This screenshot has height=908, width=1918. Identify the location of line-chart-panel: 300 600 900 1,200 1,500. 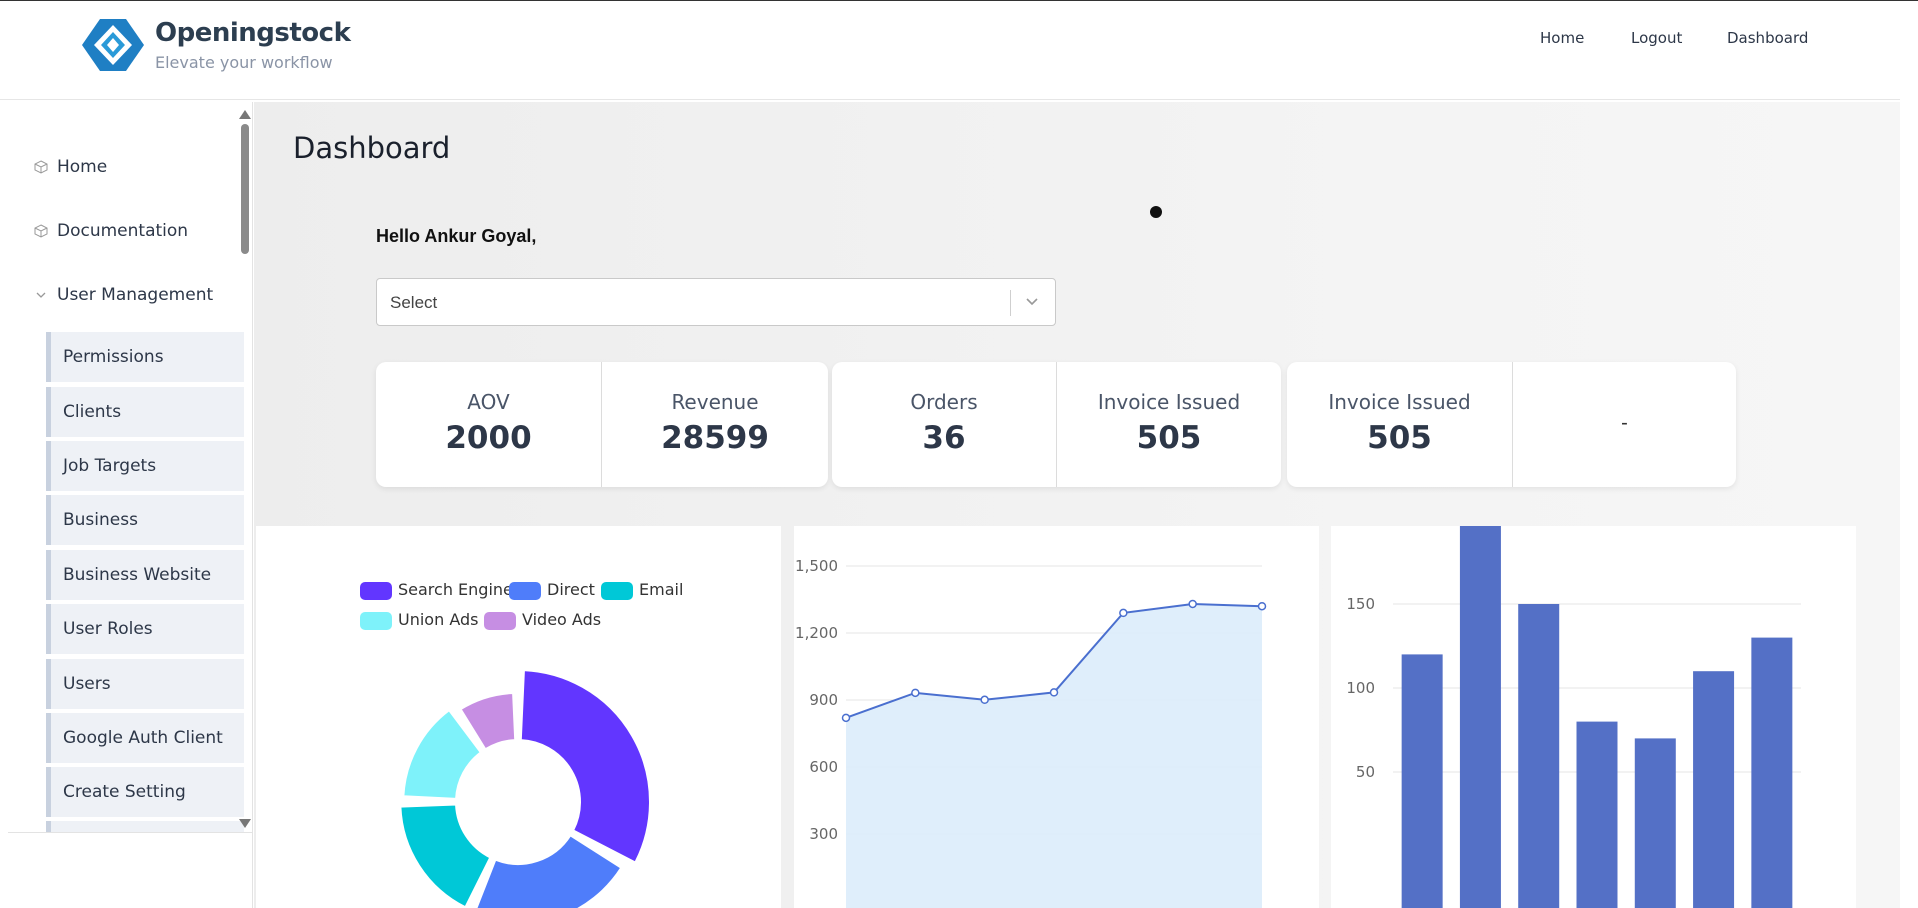
(1056, 717).